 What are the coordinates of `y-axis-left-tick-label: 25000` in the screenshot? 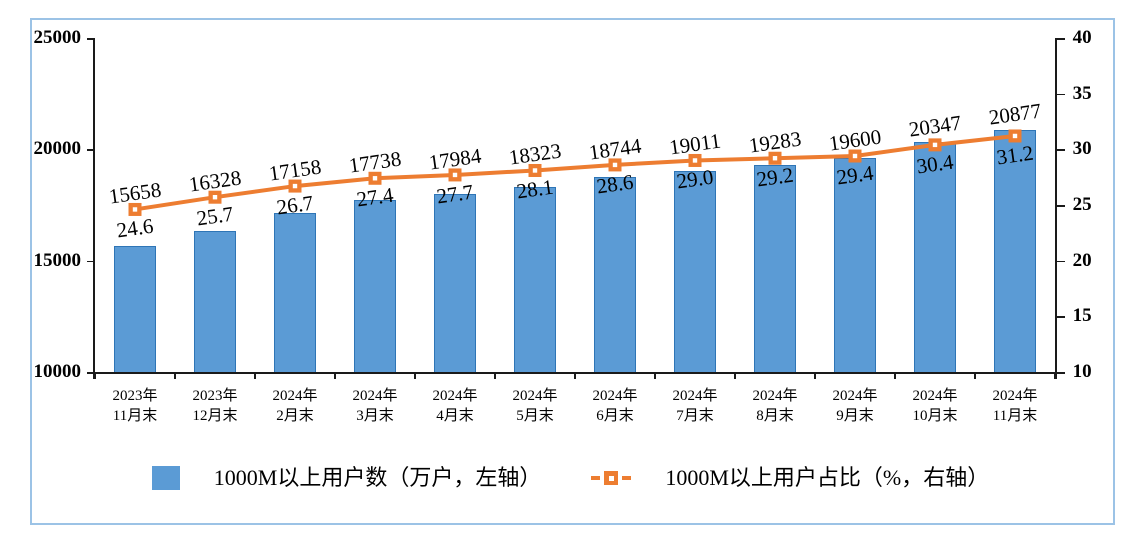 It's located at (57, 37).